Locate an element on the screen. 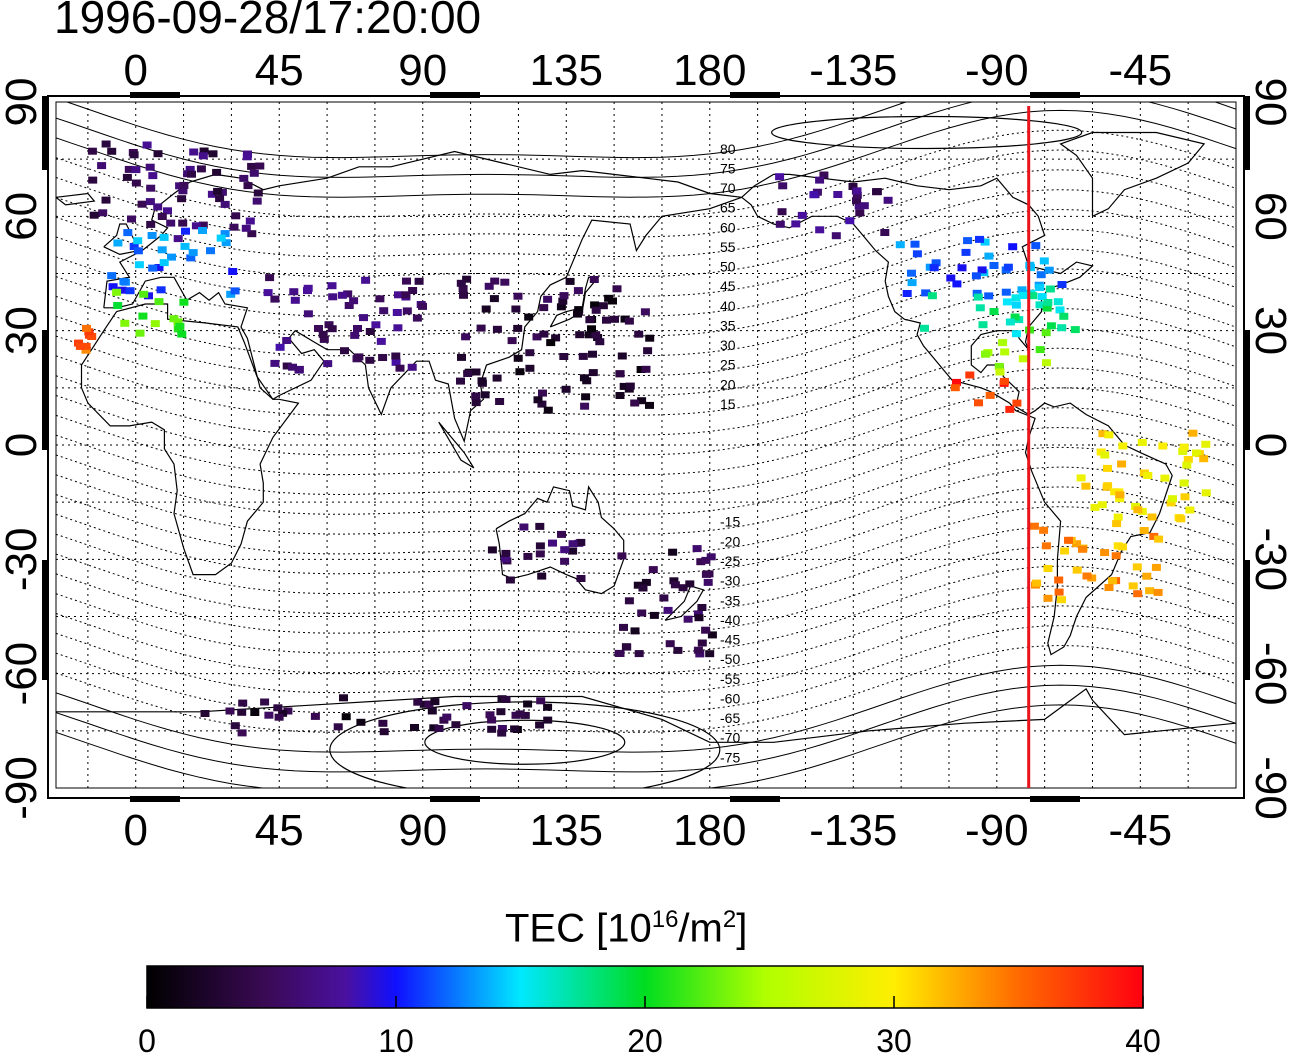 The image size is (1292, 1057). mag-lat-label: -75 is located at coordinates (730, 757).